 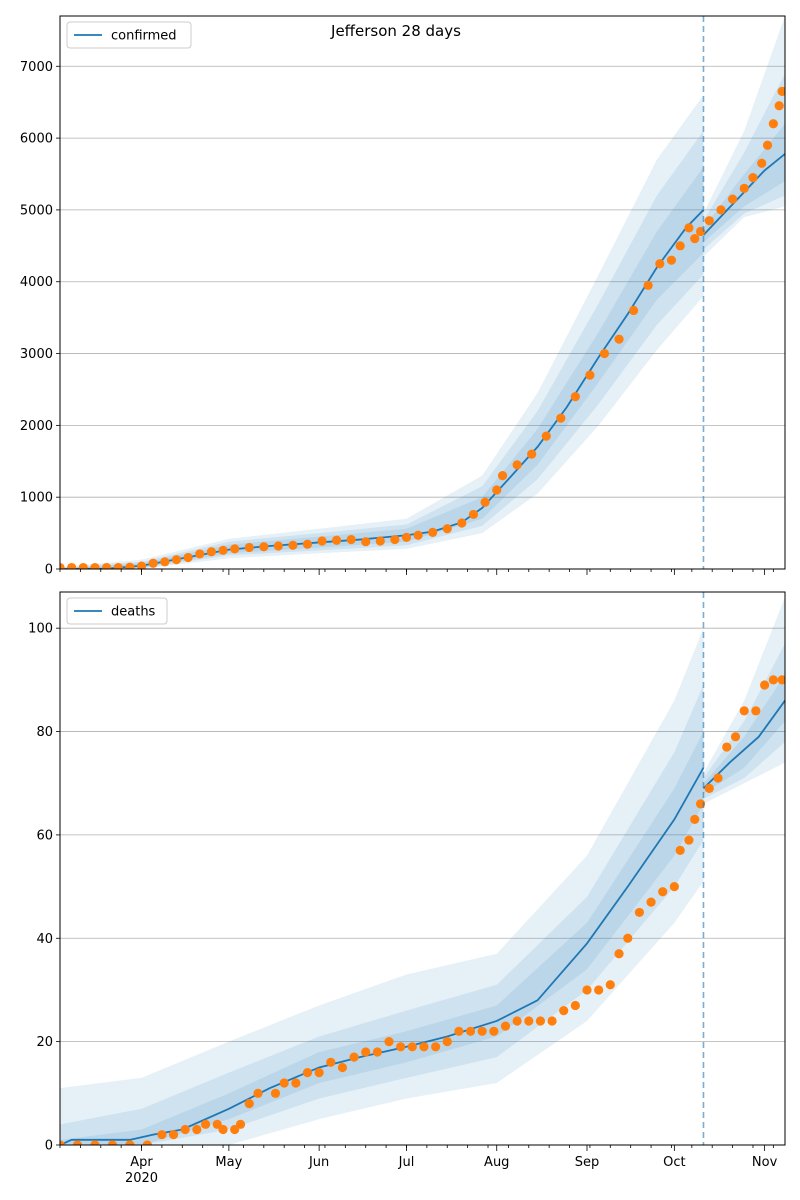 What do you see at coordinates (49, 570) in the screenshot?
I see `y-tick-label: 0` at bounding box center [49, 570].